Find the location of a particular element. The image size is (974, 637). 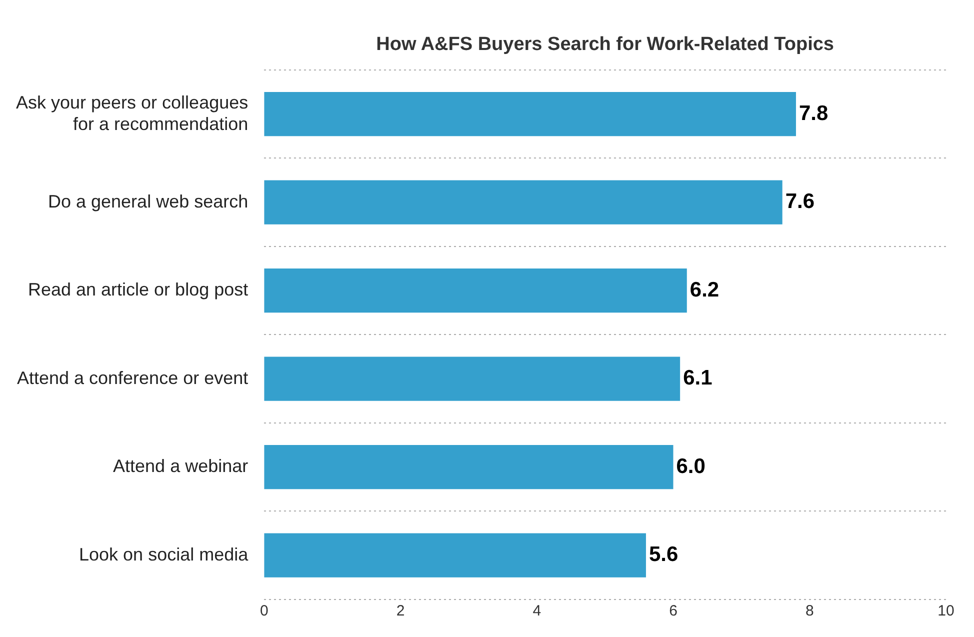

data-label: 7.6 is located at coordinates (800, 202).